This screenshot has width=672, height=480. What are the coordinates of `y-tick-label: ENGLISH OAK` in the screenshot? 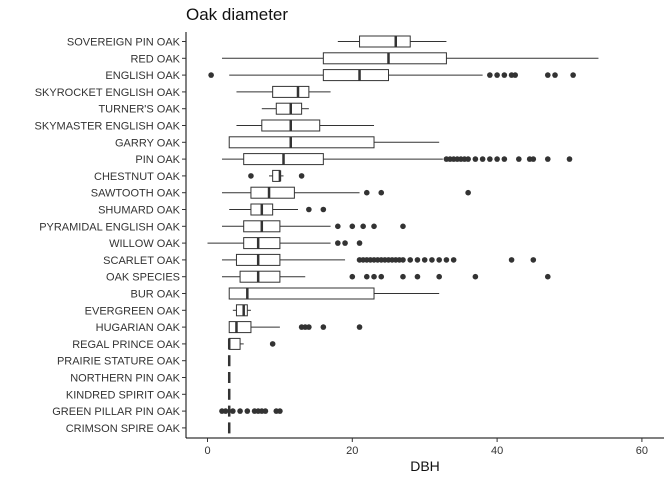 It's located at (142, 76).